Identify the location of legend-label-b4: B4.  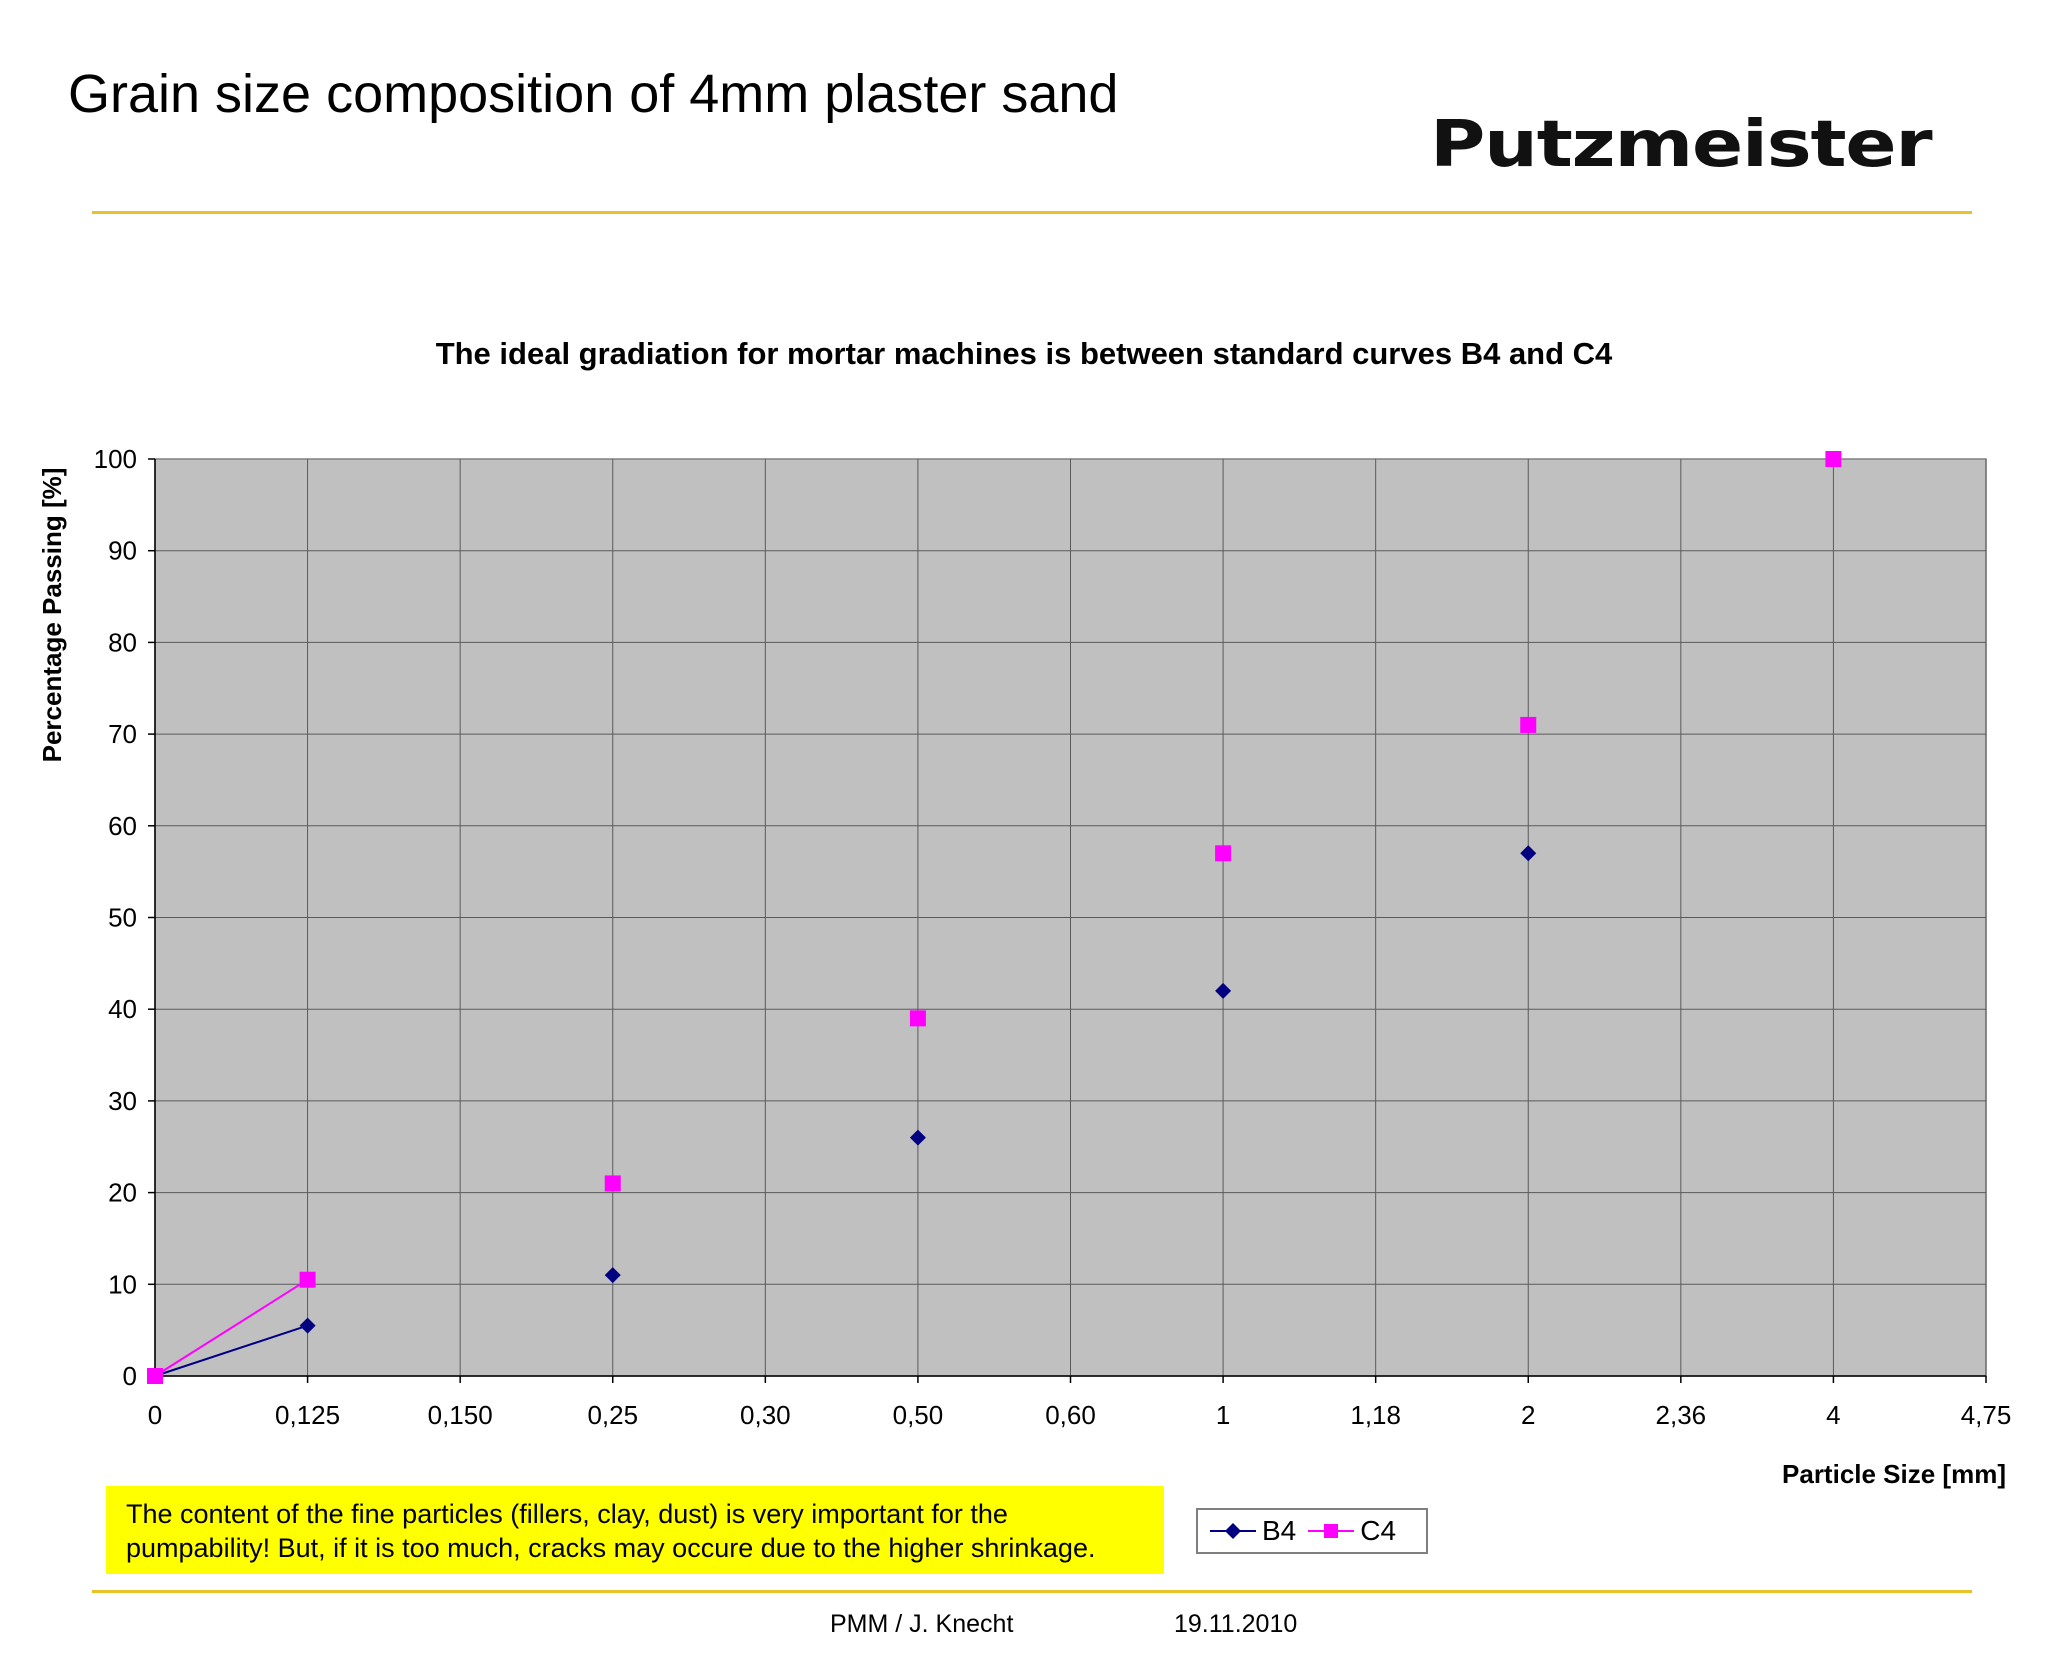
(1279, 1530).